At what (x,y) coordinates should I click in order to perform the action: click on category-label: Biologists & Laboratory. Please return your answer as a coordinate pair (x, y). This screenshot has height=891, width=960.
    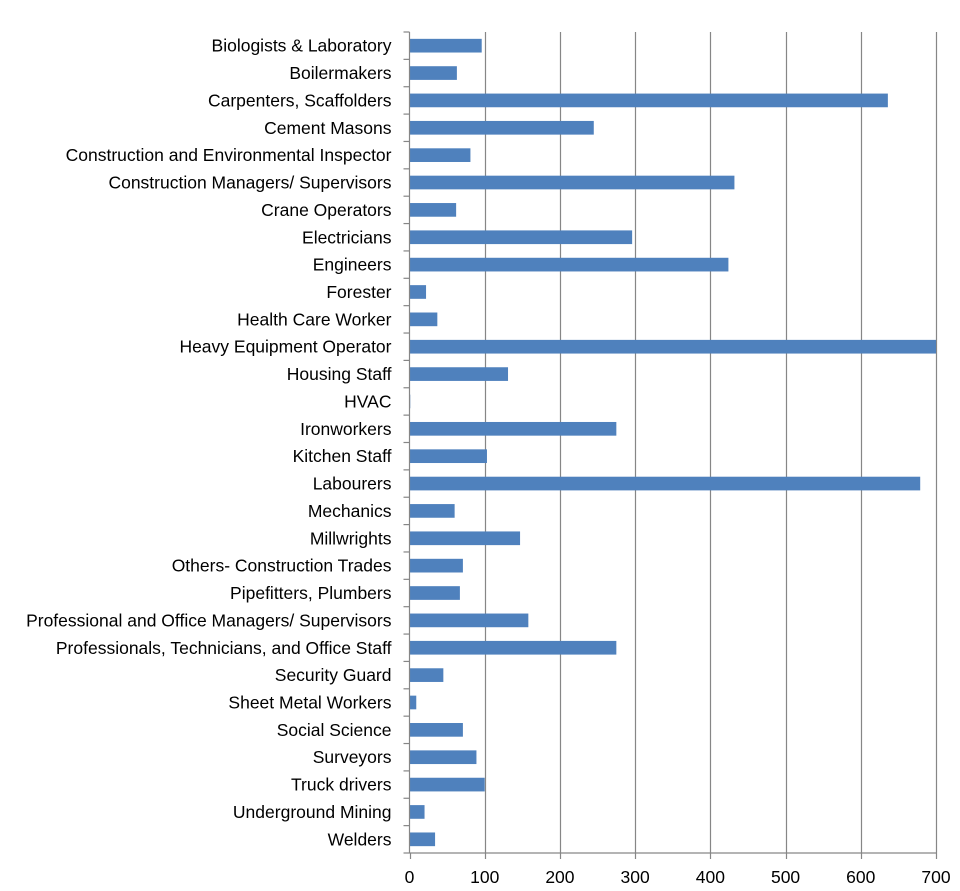
    Looking at the image, I should click on (302, 46).